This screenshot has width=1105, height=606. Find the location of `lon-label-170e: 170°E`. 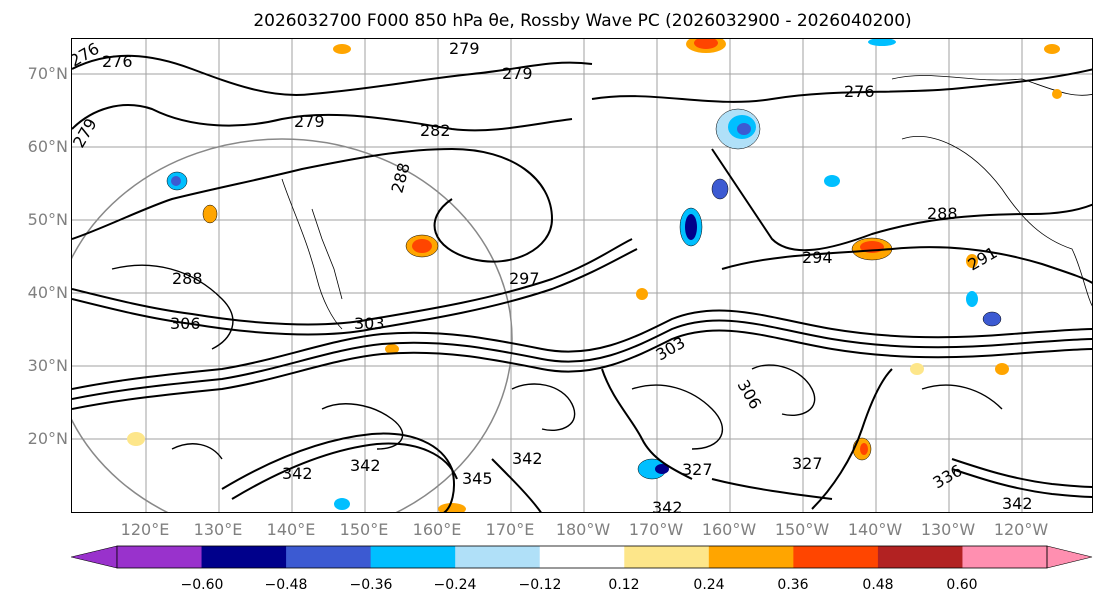

lon-label-170e: 170°E is located at coordinates (510, 529).